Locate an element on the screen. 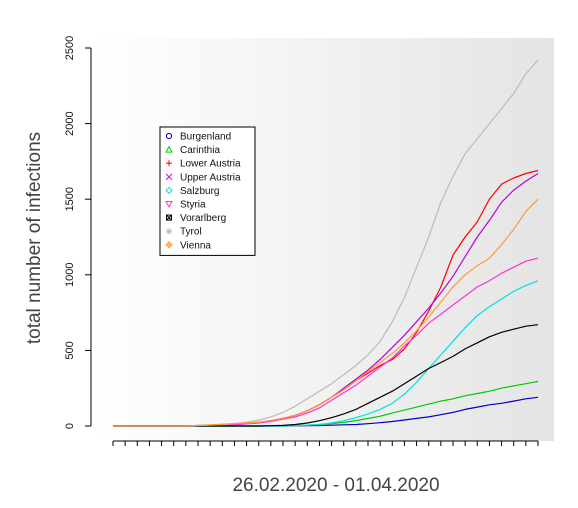 The height and width of the screenshot is (508, 578). legend-marker-salzburg is located at coordinates (169, 190).